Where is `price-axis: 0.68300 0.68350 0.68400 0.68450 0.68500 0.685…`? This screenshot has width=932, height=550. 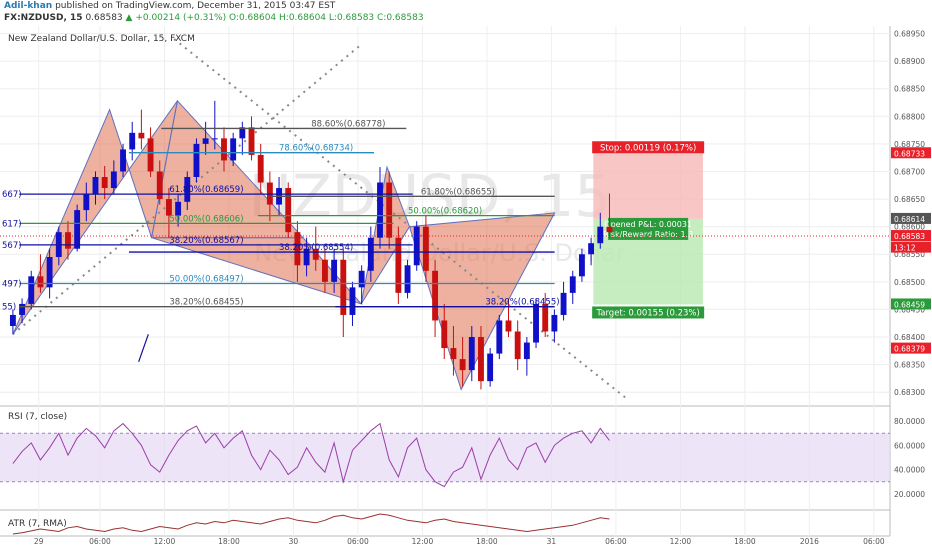 price-axis: 0.68300 0.68350 0.68400 0.68450 0.68500 0.685… is located at coordinates (911, 264).